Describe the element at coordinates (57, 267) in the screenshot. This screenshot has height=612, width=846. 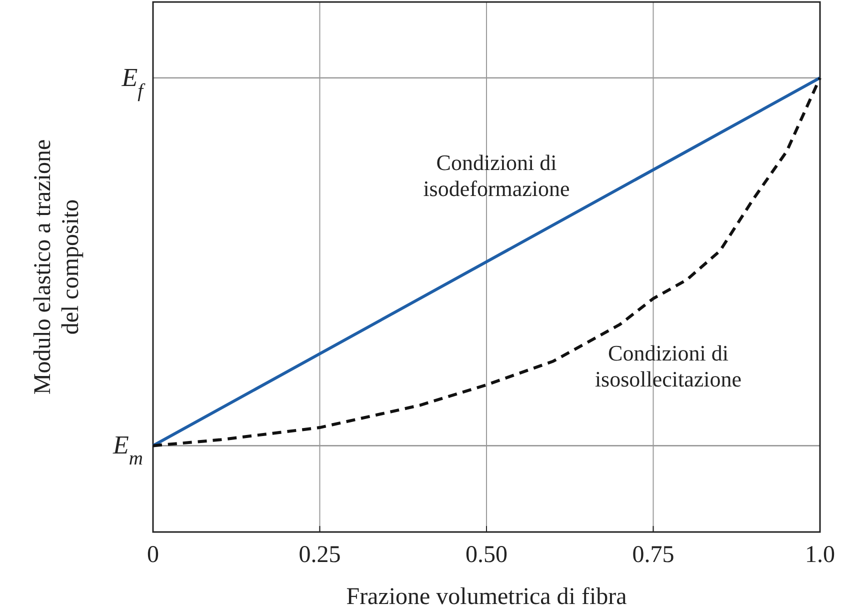
I see `y-axis-title: Modulo elastico a trazione del composito` at that location.